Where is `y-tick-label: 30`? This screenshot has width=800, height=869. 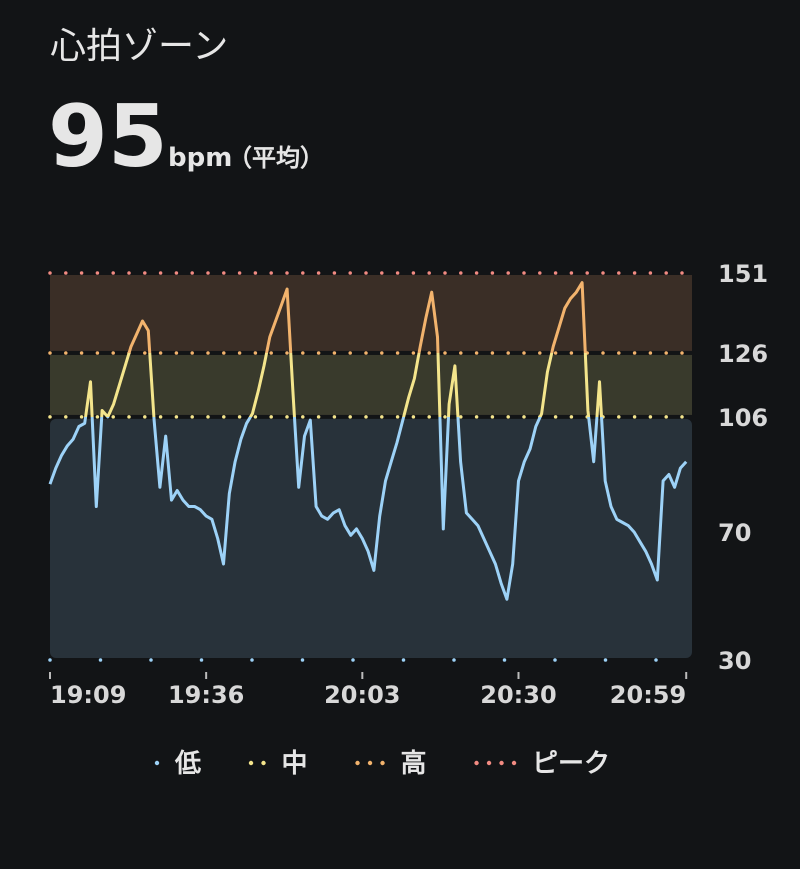 y-tick-label: 30 is located at coordinates (734, 661).